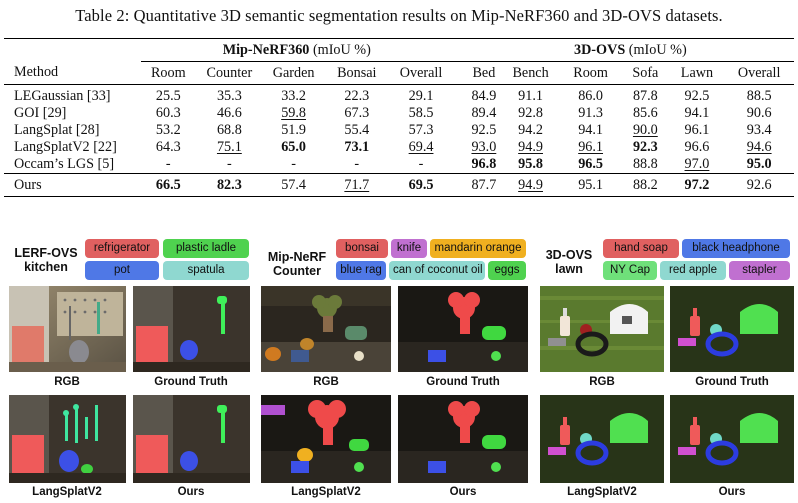 The height and width of the screenshot is (503, 798). What do you see at coordinates (229, 147) in the screenshot?
I see `value-cell: 75.1` at bounding box center [229, 147].